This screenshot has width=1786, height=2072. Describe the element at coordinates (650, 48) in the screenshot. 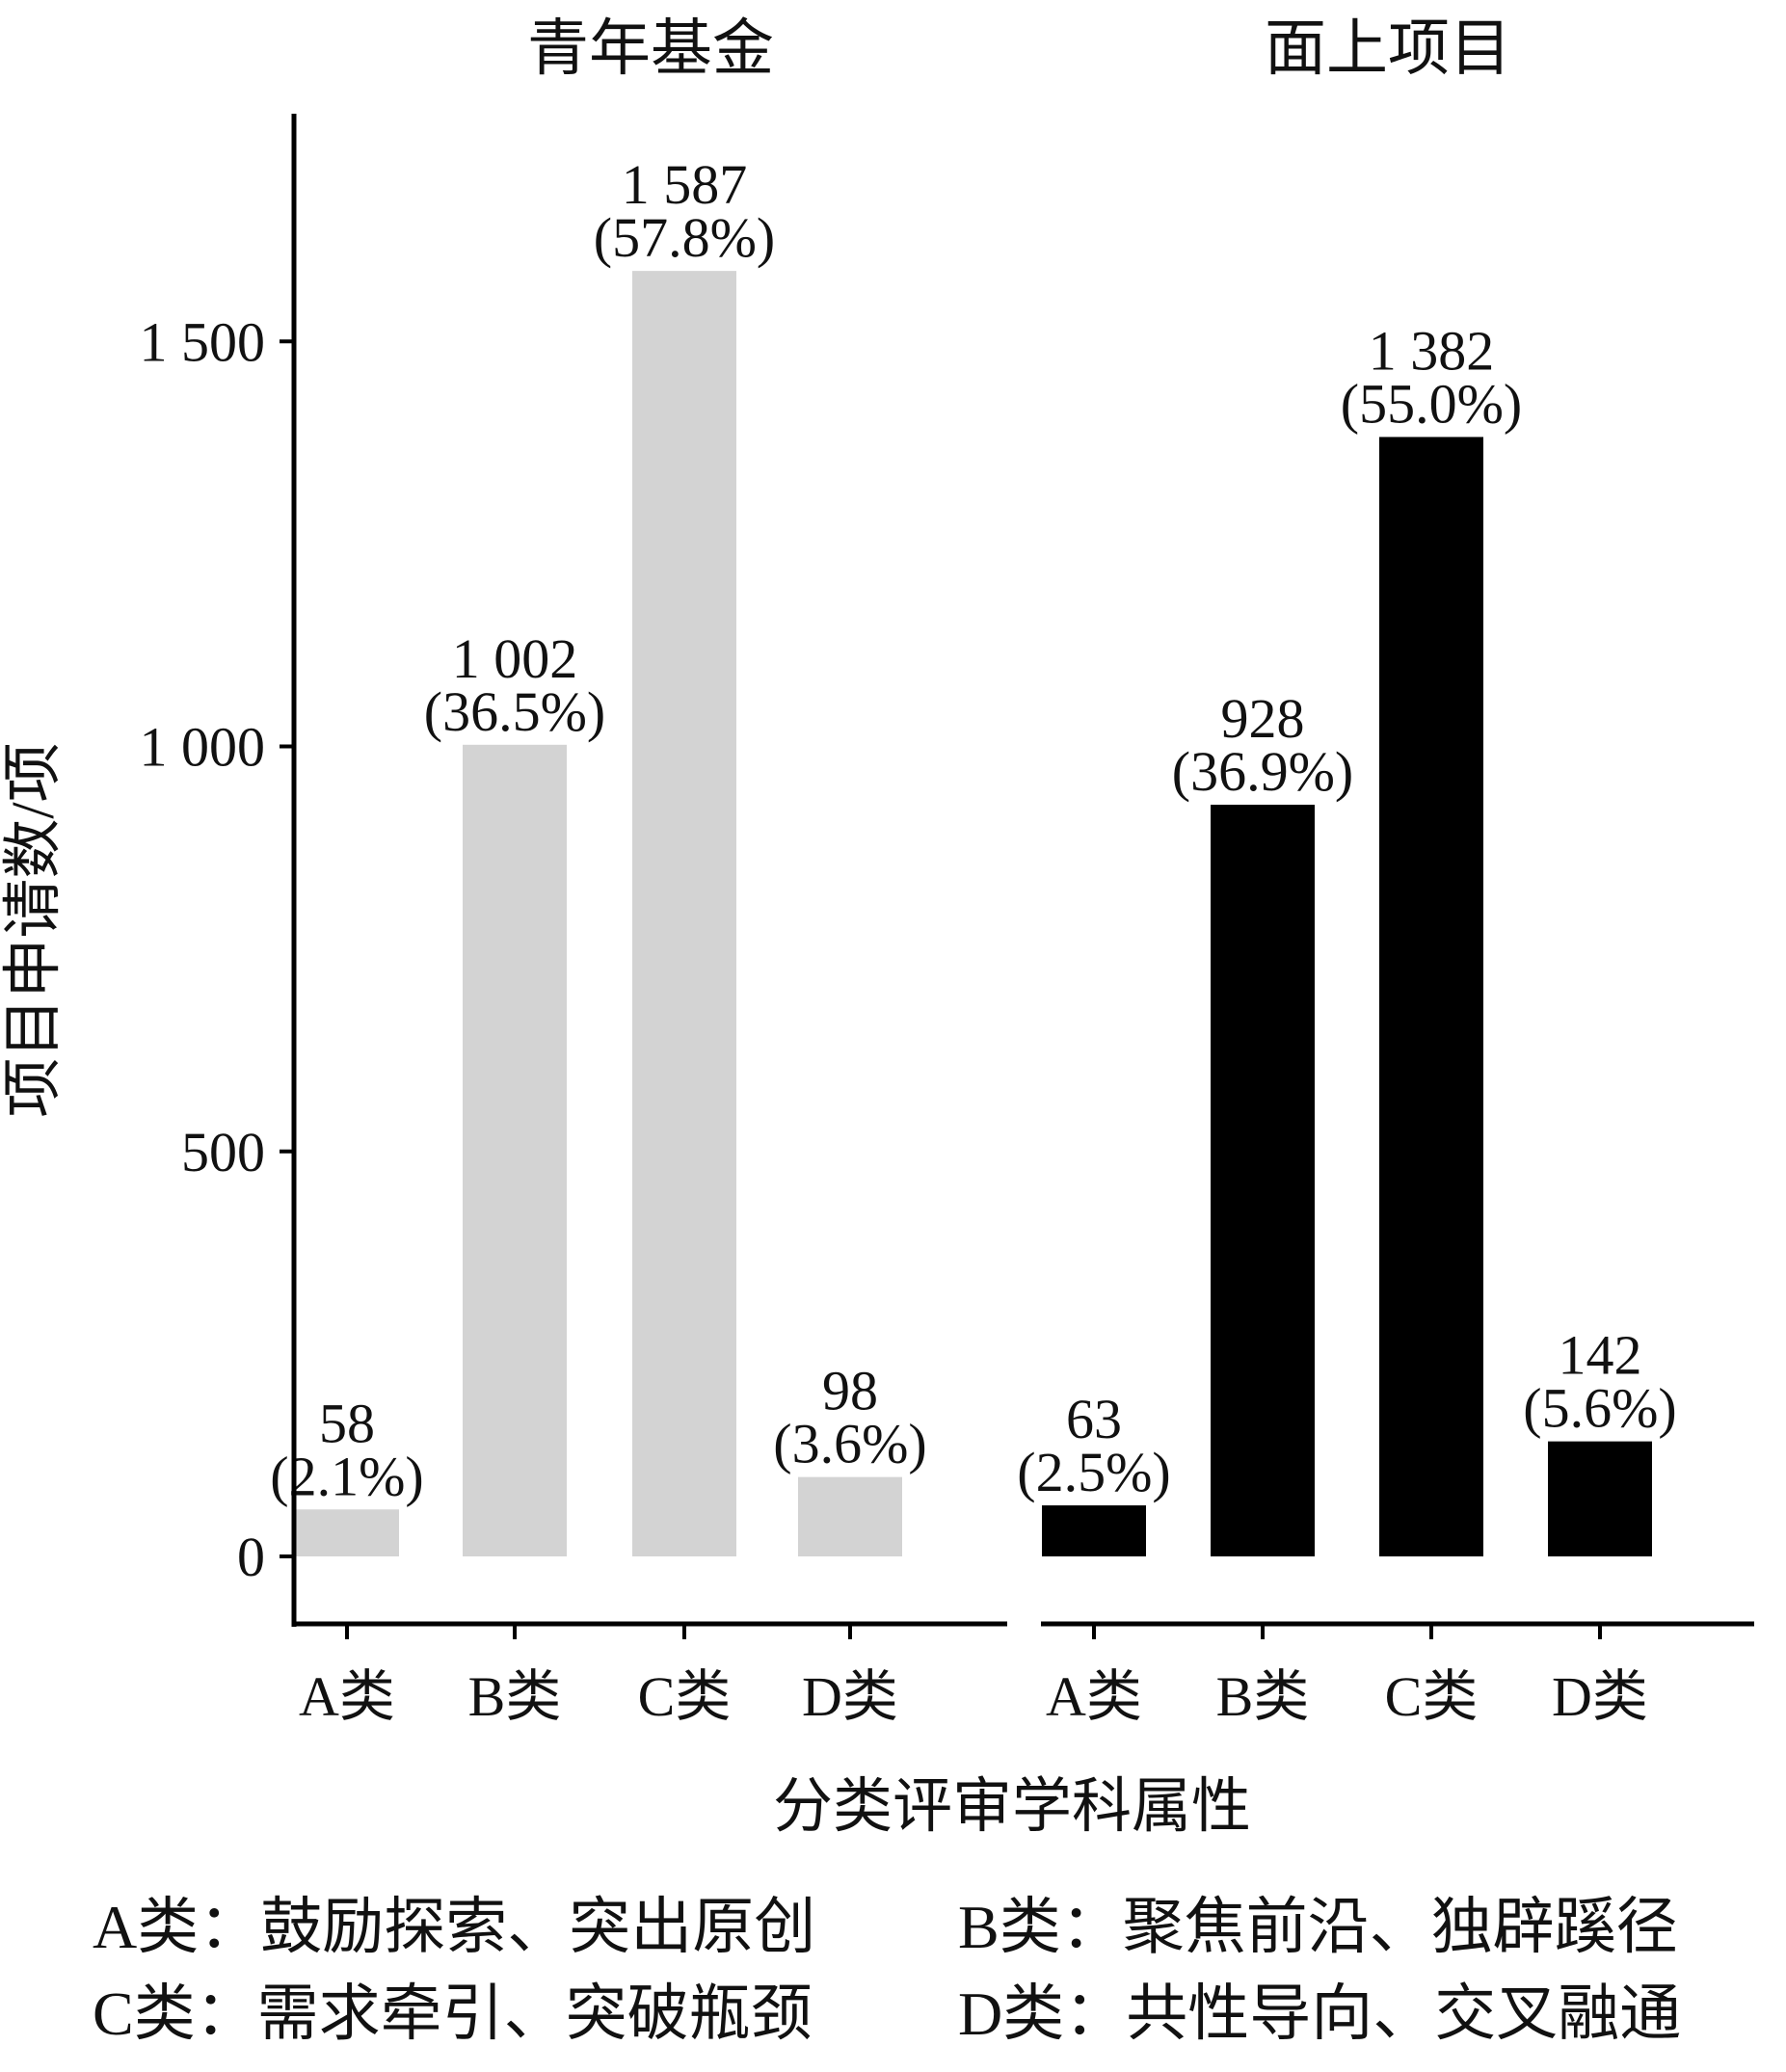

I see `panel-title: 青年基金` at that location.